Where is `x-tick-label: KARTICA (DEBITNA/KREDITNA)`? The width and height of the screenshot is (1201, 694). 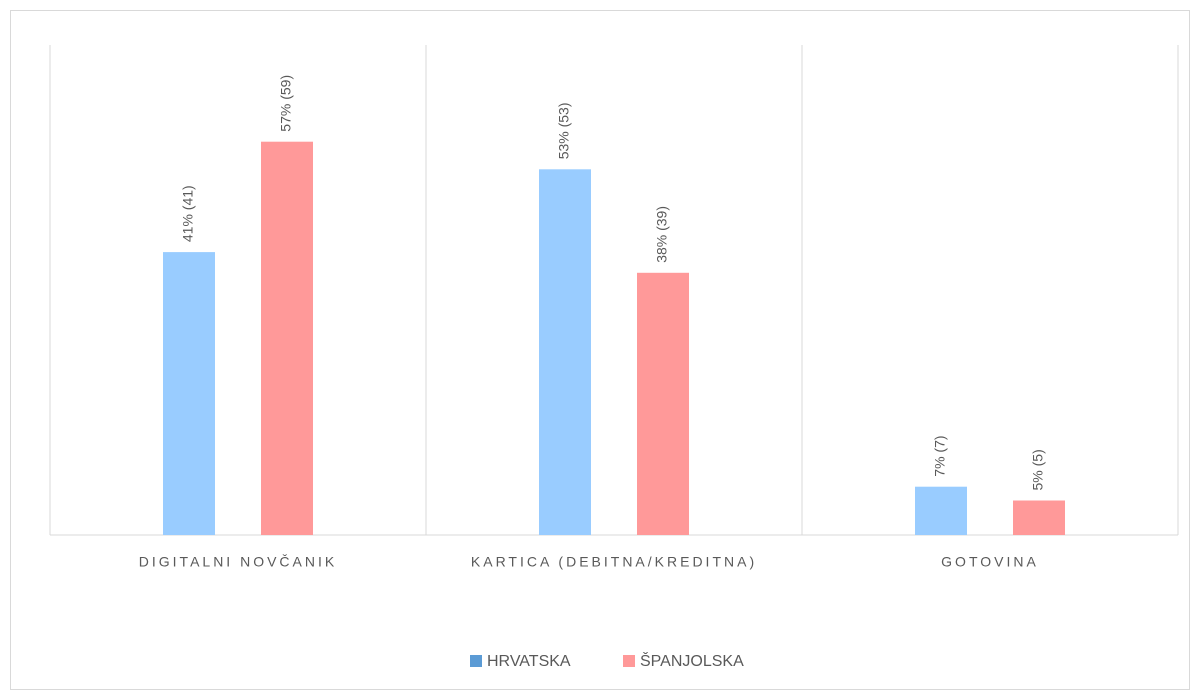
x-tick-label: KARTICA (DEBITNA/KREDITNA) is located at coordinates (614, 562).